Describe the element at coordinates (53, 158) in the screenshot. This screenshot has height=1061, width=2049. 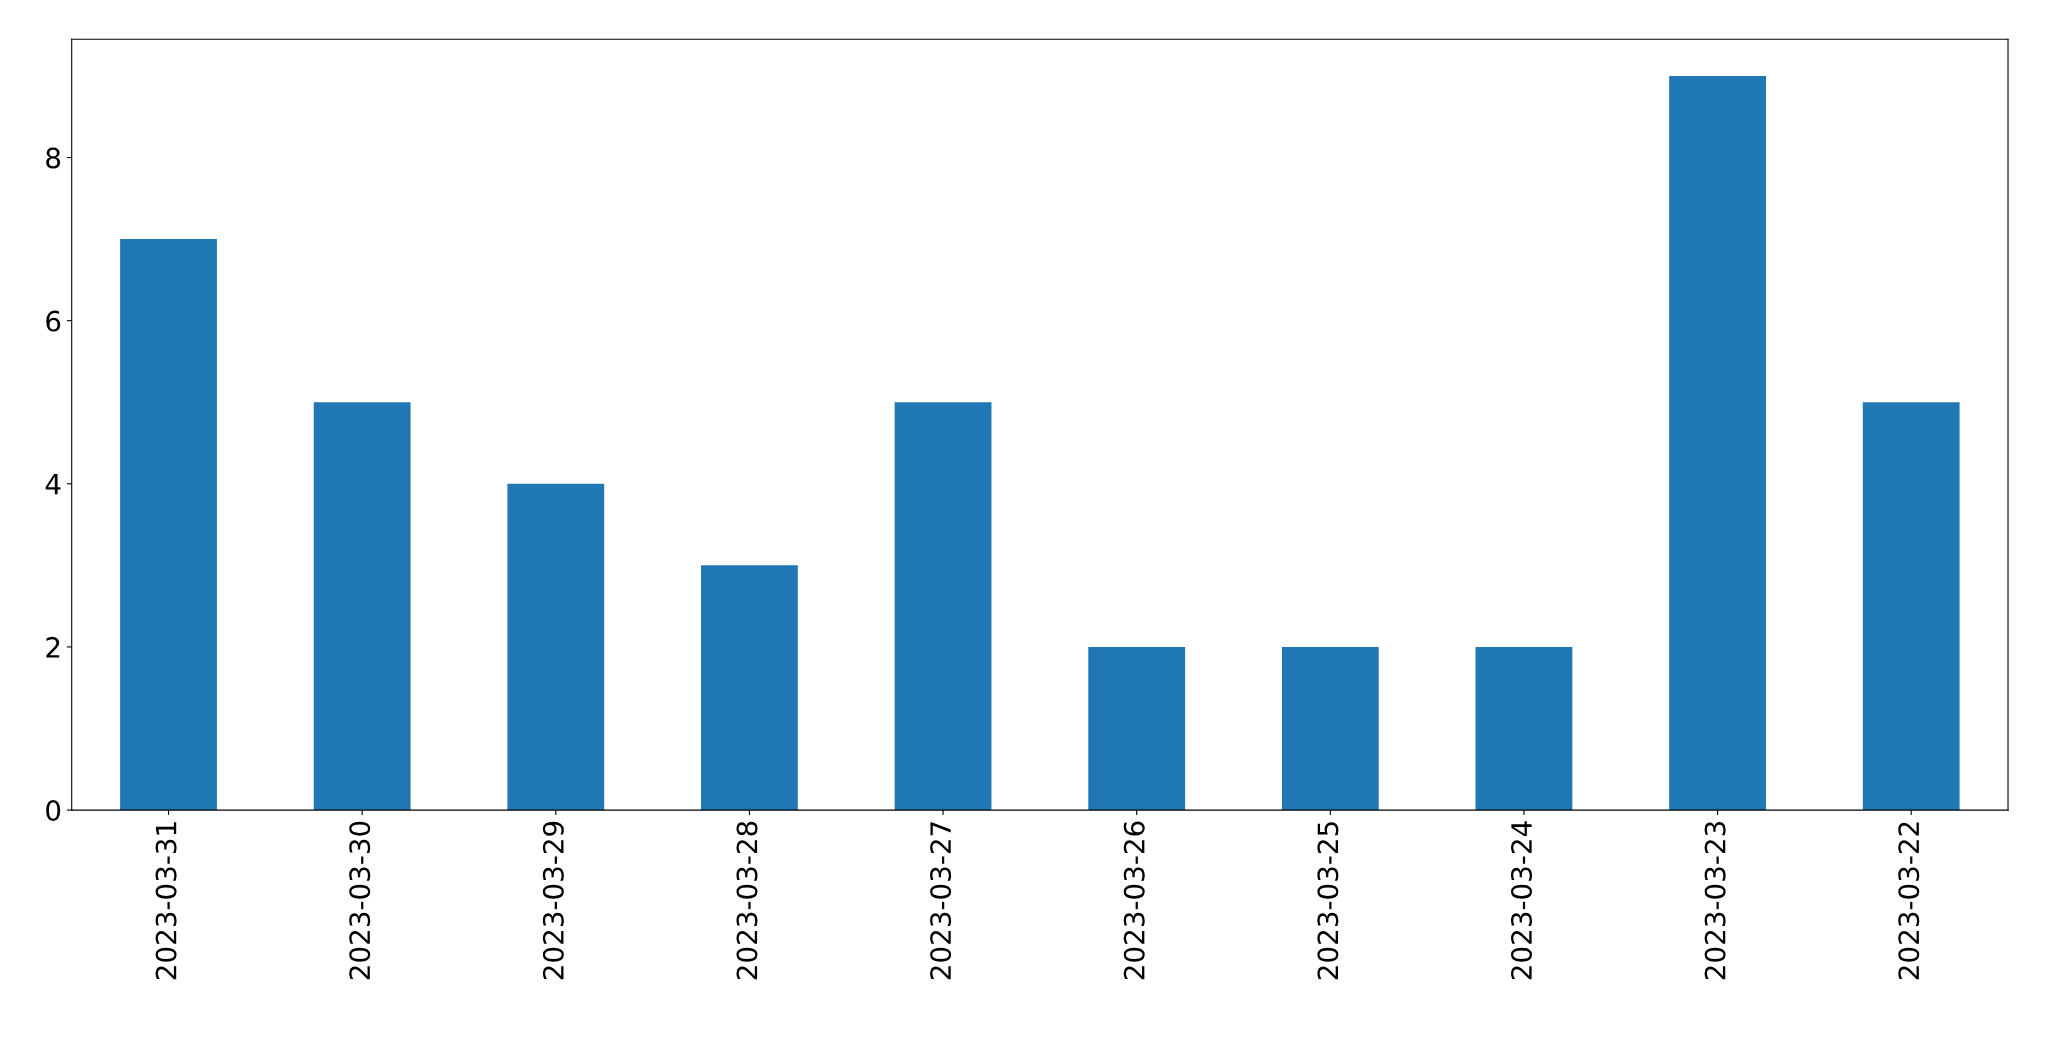
I see `y-tick-label: 8` at that location.